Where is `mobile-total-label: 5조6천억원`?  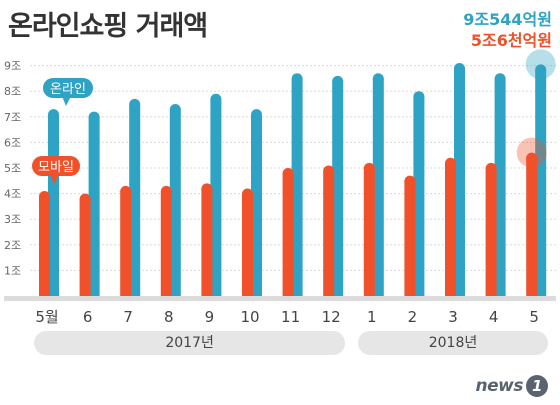
mobile-total-label: 5조6천억원 is located at coordinates (511, 40).